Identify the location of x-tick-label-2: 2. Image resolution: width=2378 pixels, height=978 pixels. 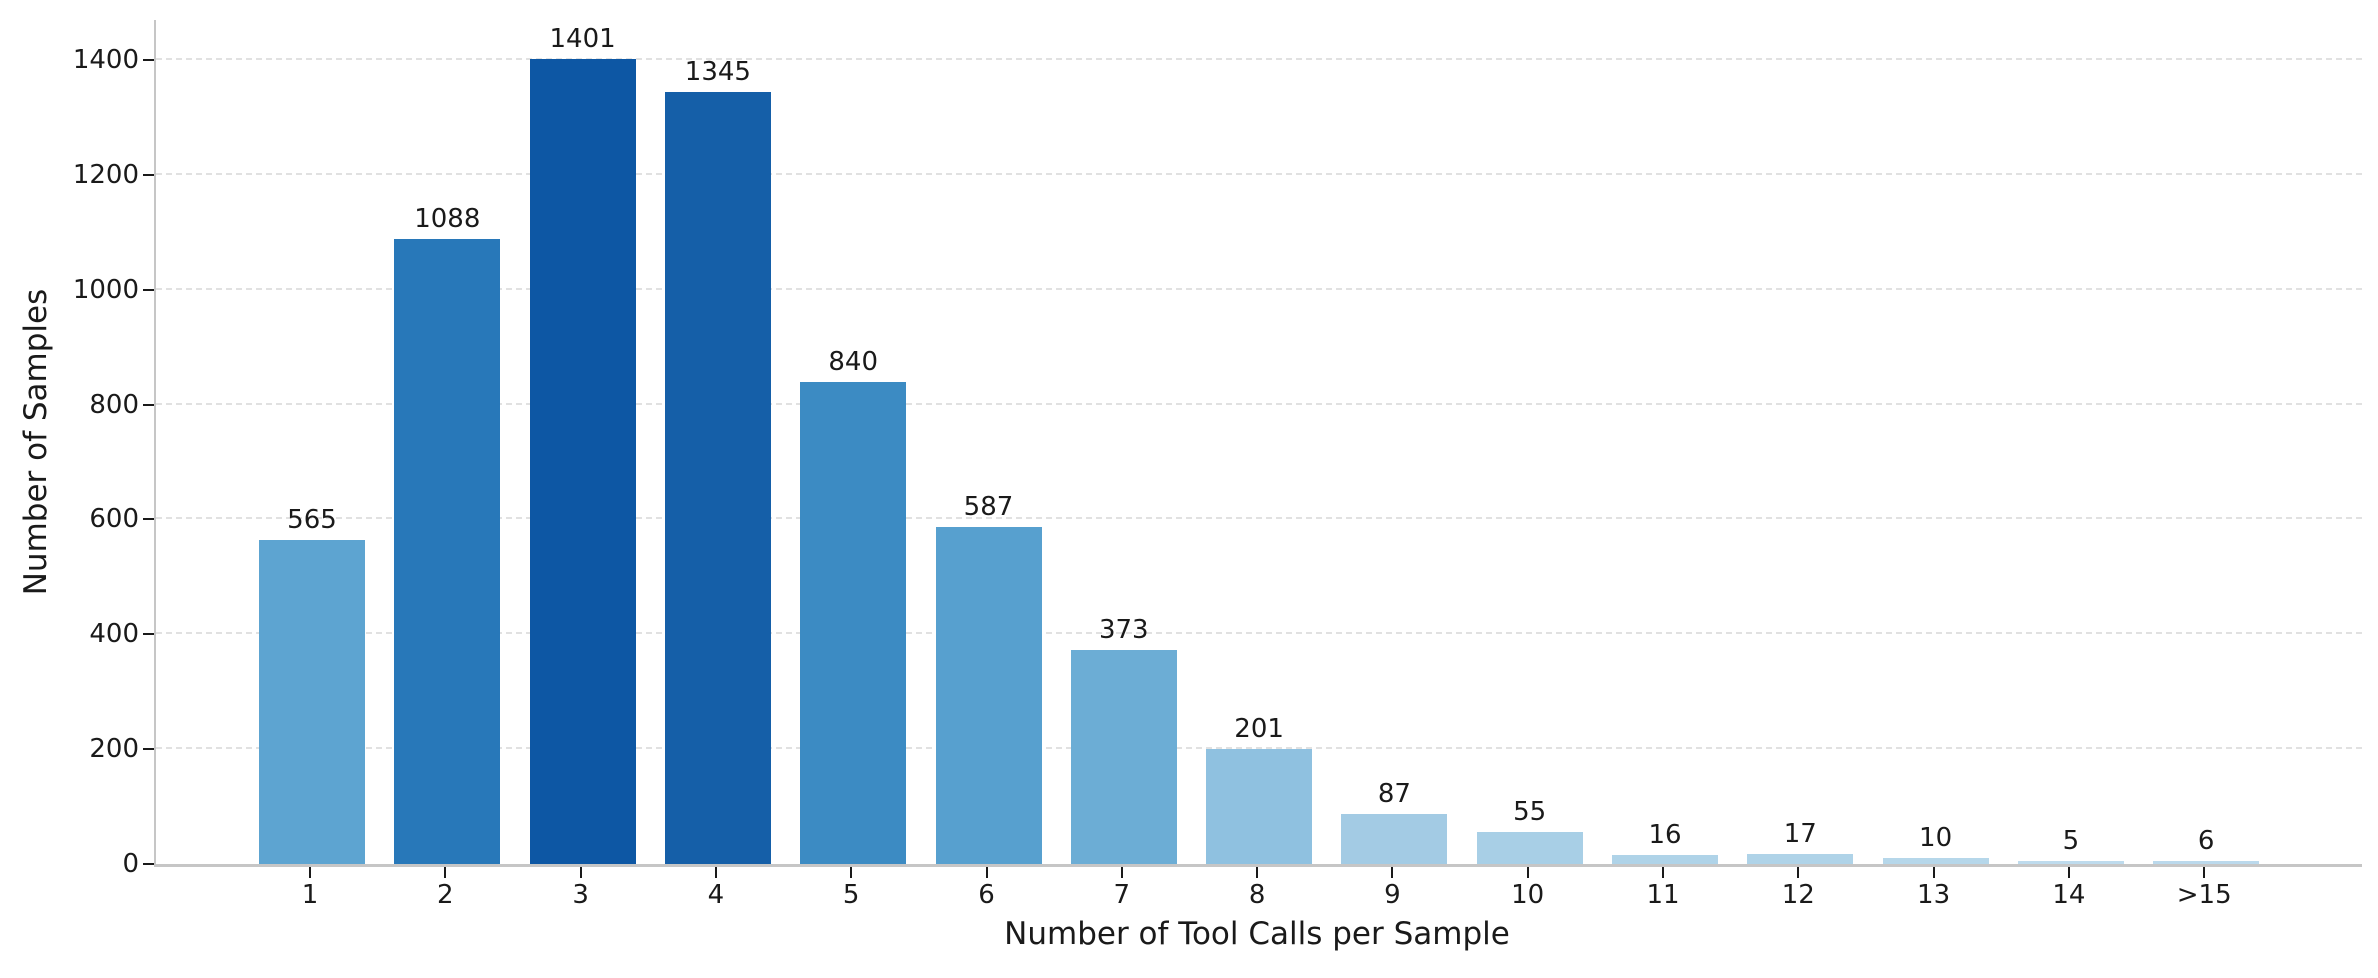
(445, 895).